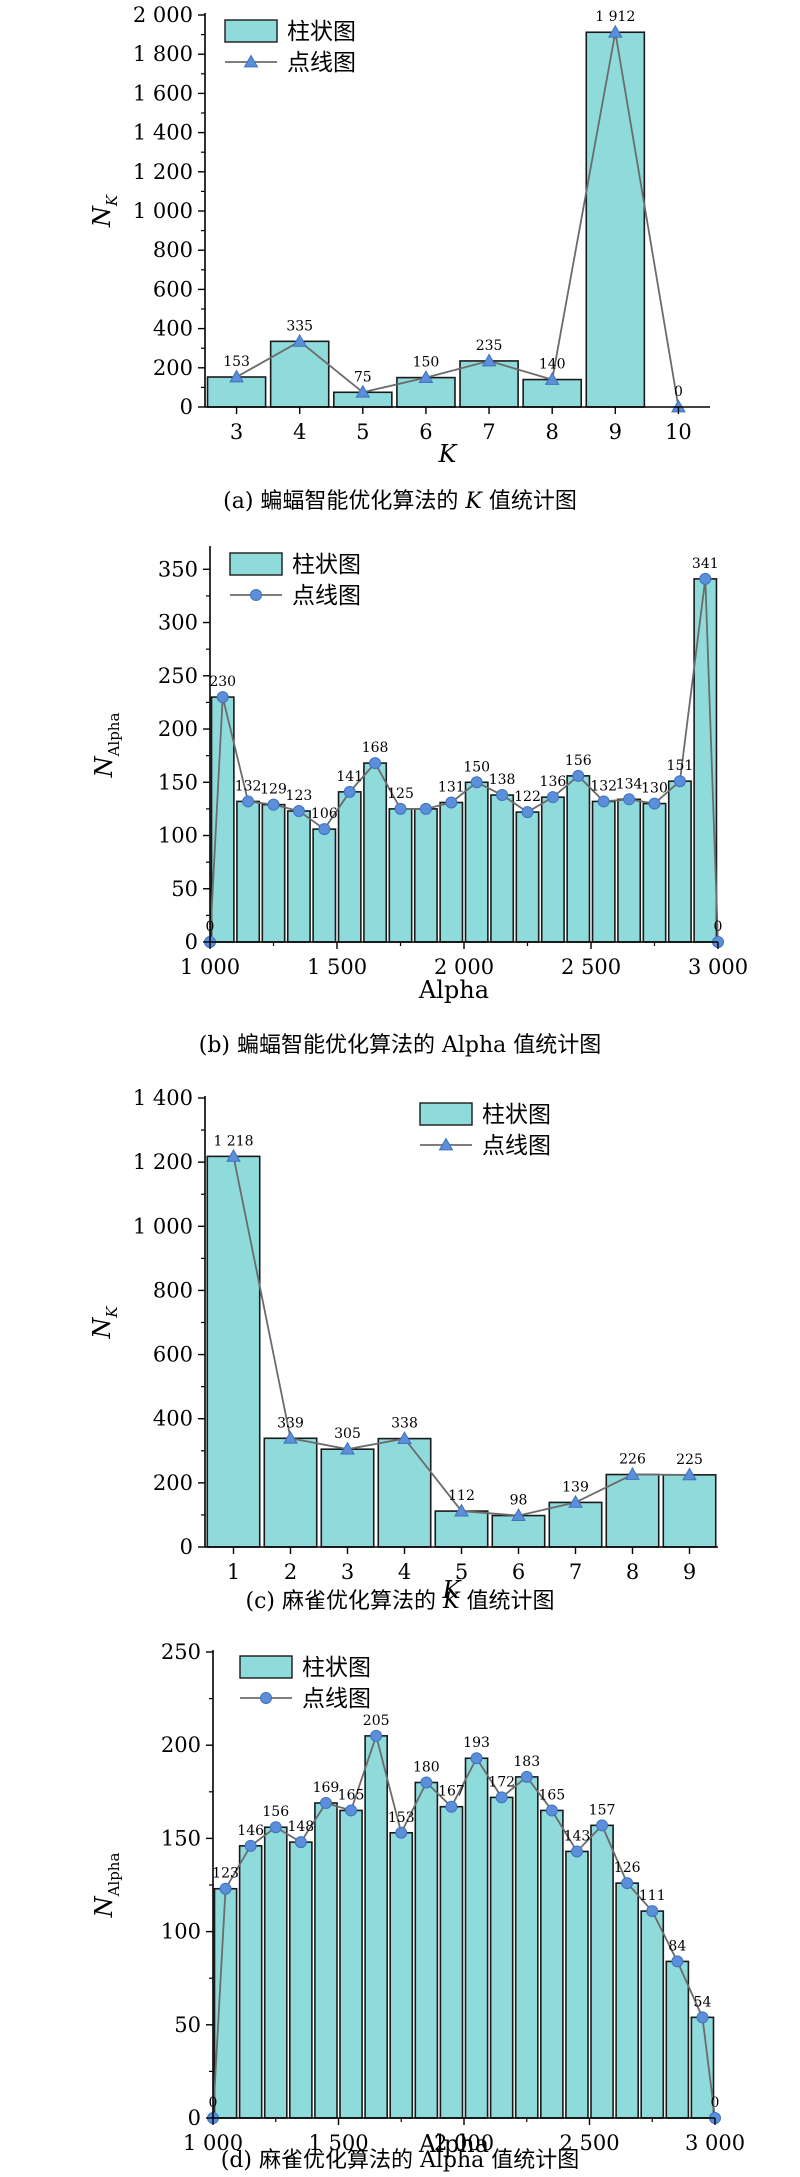 Image resolution: width=800 pixels, height=2177 pixels. I want to click on data-label: 141, so click(349, 777).